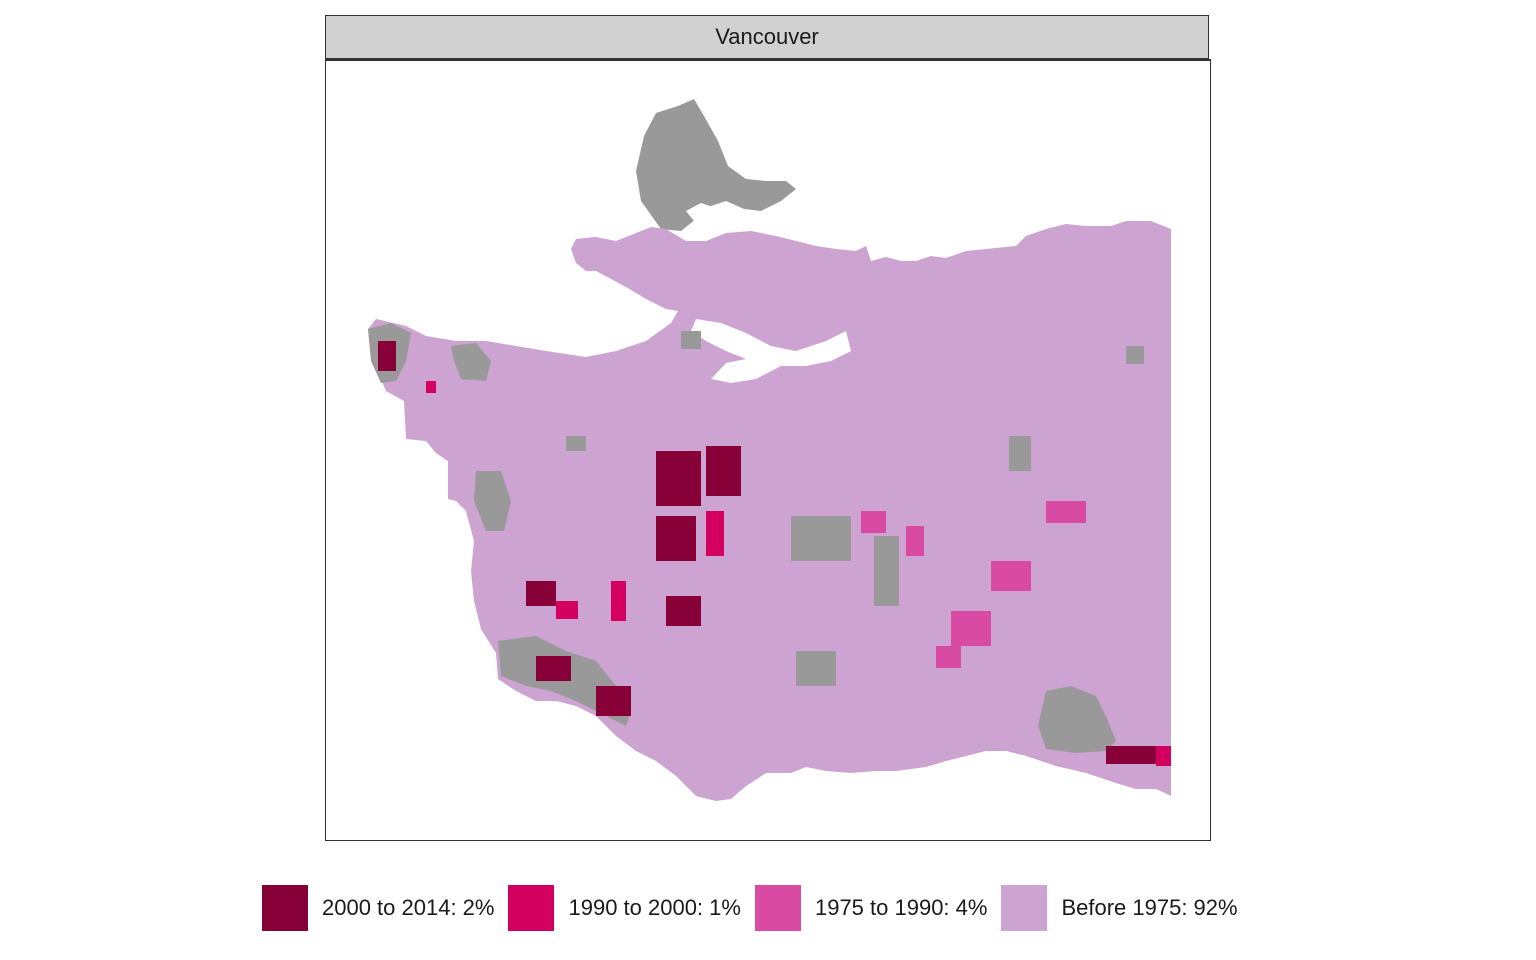 The height and width of the screenshot is (960, 1536). I want to click on legend-item-1990-2000: 1990 to 2000: 1%, so click(624, 908).